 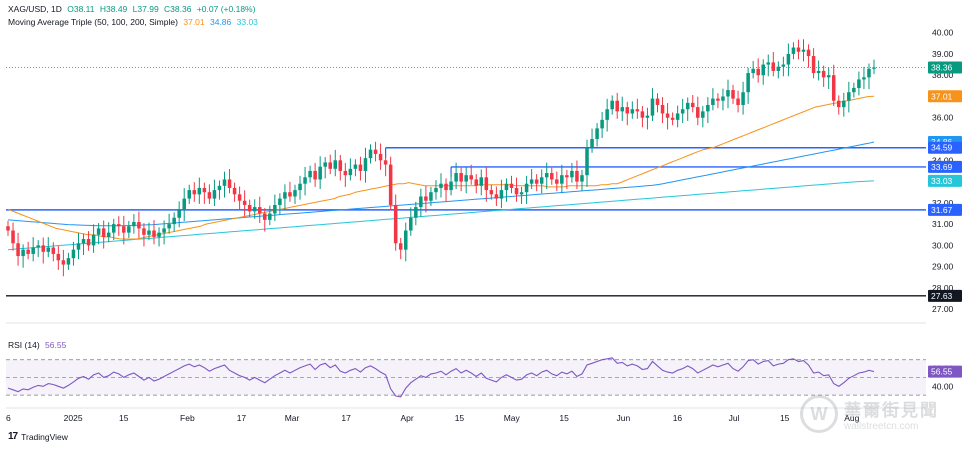 What do you see at coordinates (187, 418) in the screenshot?
I see `time-tick-label: Feb` at bounding box center [187, 418].